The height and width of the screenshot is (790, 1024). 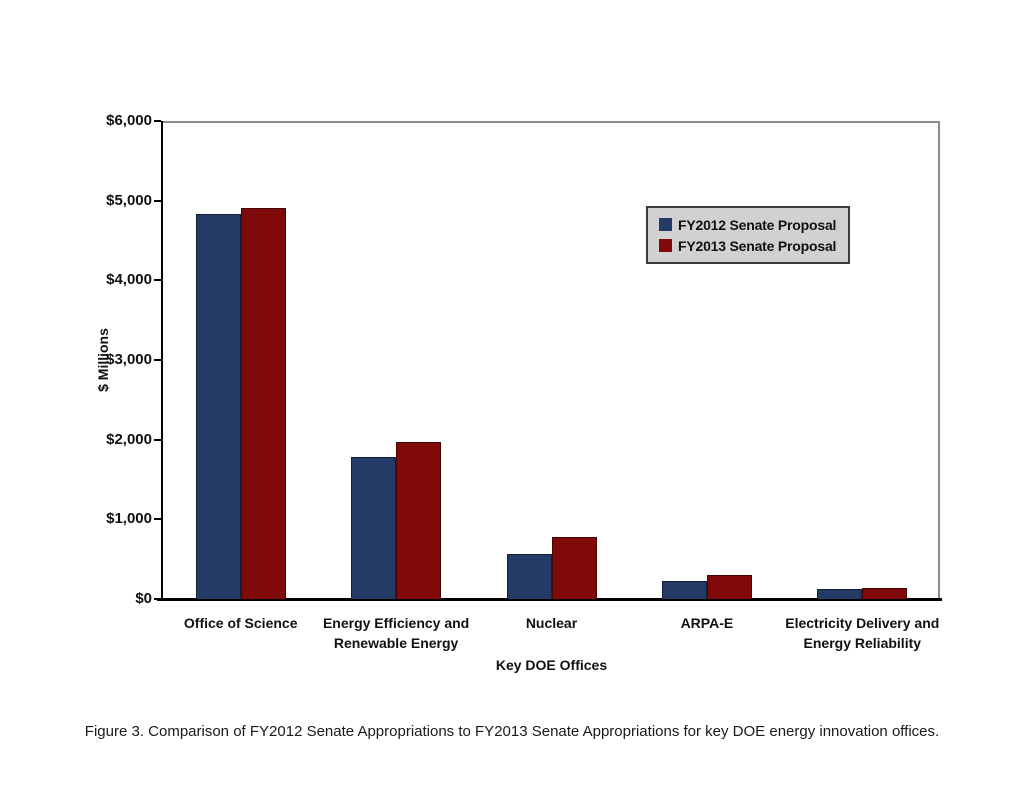 What do you see at coordinates (862, 643) in the screenshot?
I see `x-category-label-line: Energy Reliability` at bounding box center [862, 643].